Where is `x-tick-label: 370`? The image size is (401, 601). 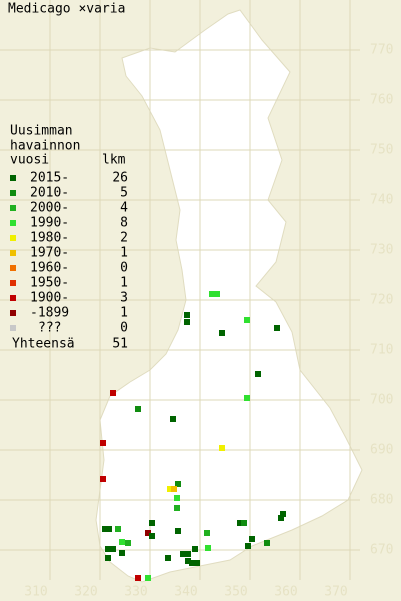
x-tick-label: 370 is located at coordinates (335, 592).